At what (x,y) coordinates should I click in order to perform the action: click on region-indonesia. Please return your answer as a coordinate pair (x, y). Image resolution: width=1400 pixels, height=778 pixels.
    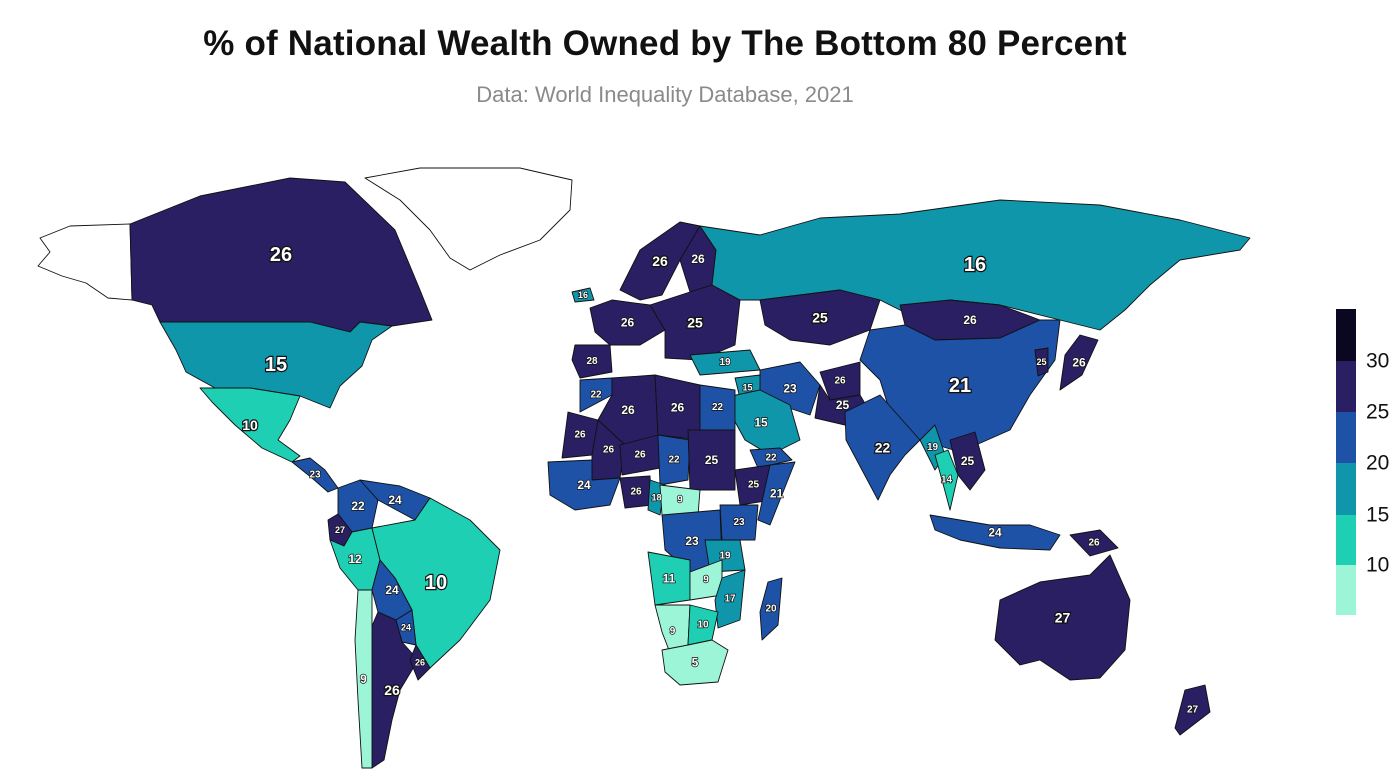
    Looking at the image, I should click on (995, 532).